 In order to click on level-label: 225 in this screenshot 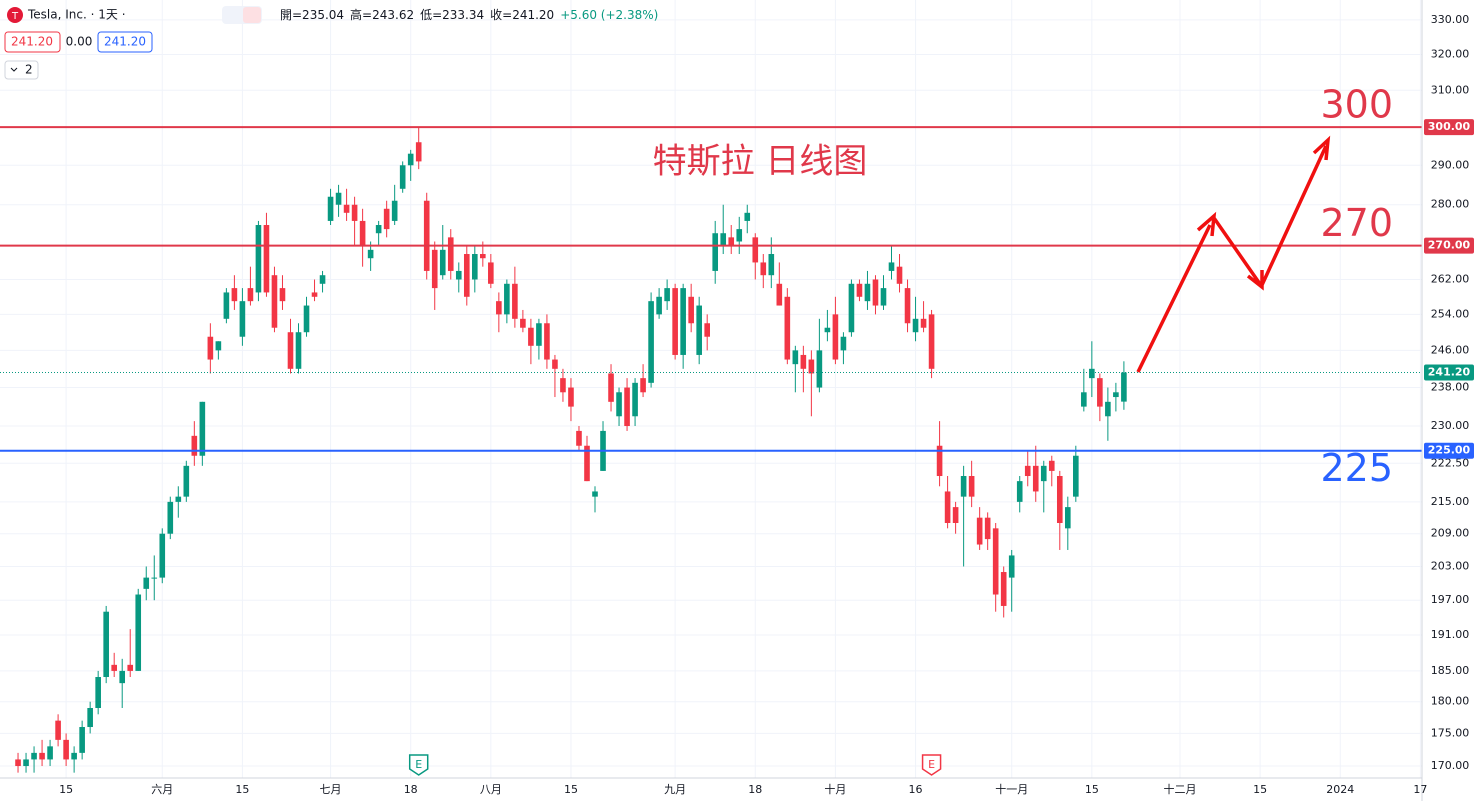, I will do `click(1356, 468)`.